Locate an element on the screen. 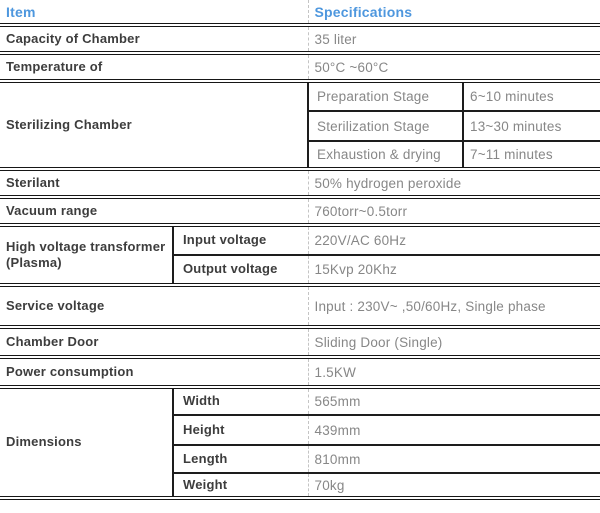 Image resolution: width=600 pixels, height=513 pixels. sterilizing-chamber-label: Sterilizing Chamber is located at coordinates (69, 124).